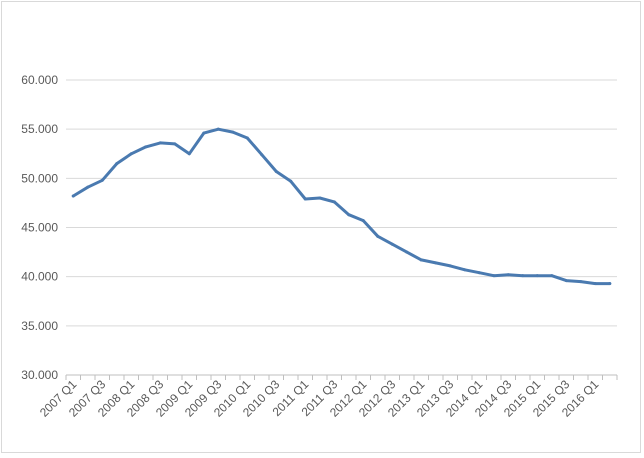 This screenshot has height=458, width=644. I want to click on y-tick-label: 40.000, so click(39, 277).